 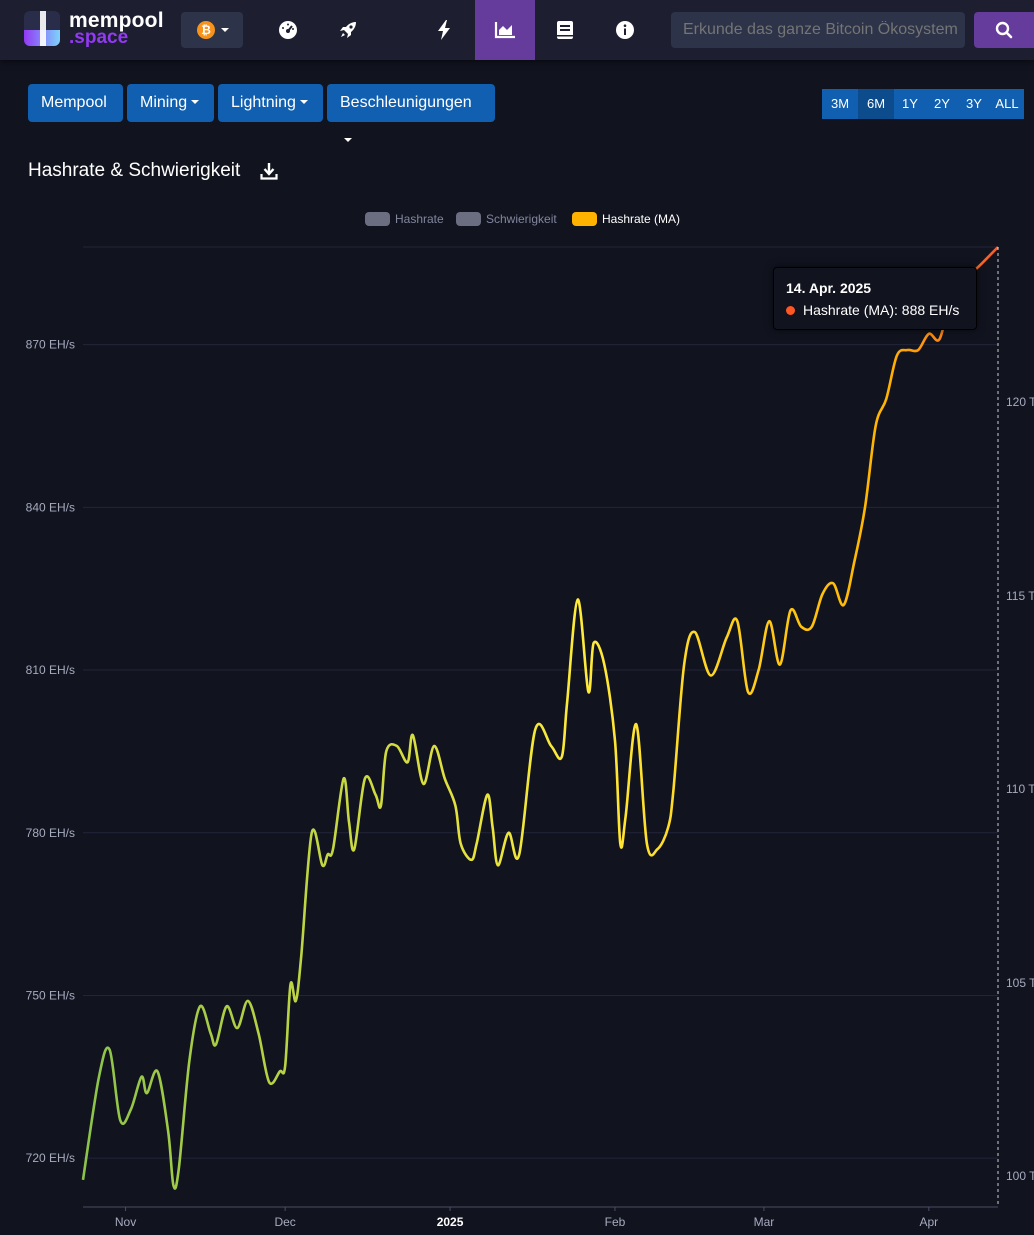 I want to click on legend-item-hashrate: Hashrate, so click(x=404, y=219).